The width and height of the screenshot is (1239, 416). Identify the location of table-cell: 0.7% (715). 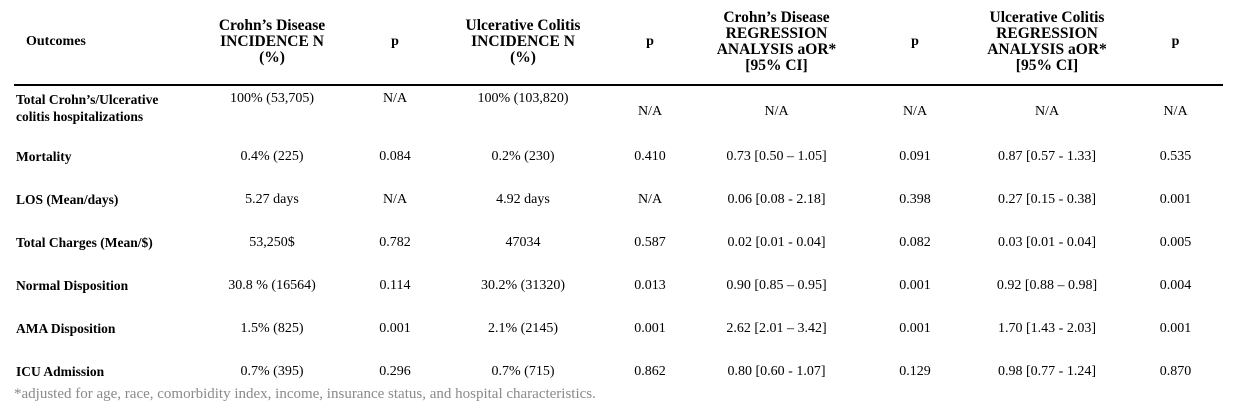
(523, 371).